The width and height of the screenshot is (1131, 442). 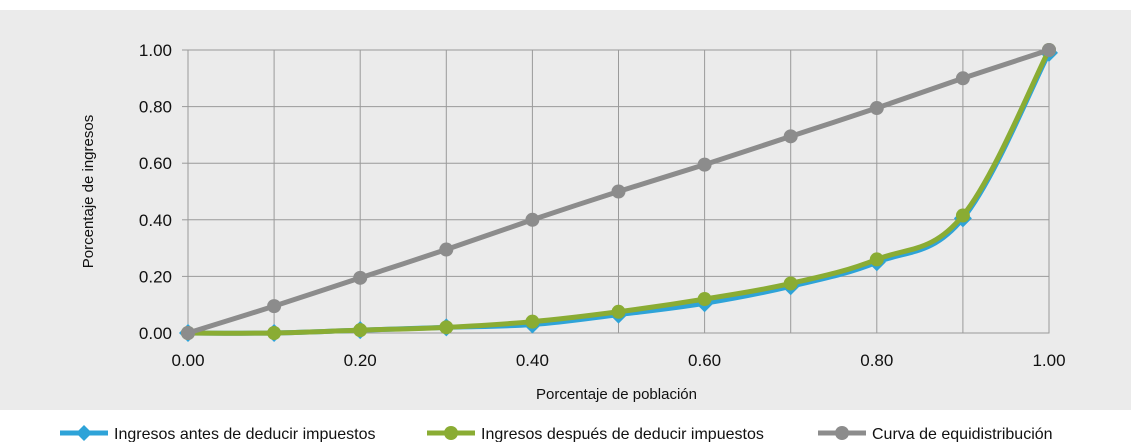 What do you see at coordinates (704, 360) in the screenshot?
I see `x-tick-label: 0.60` at bounding box center [704, 360].